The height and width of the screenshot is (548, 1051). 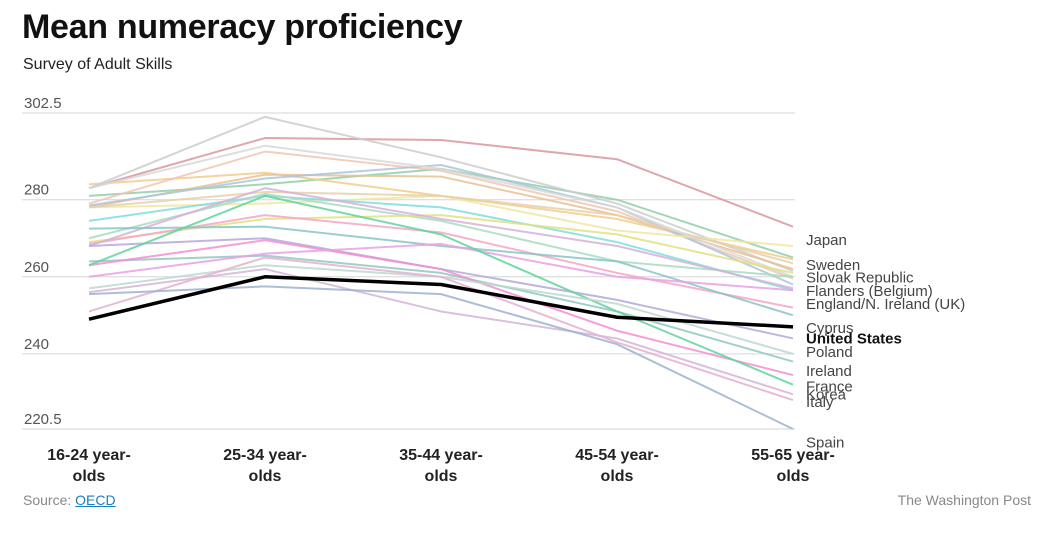 What do you see at coordinates (830, 328) in the screenshot?
I see `end-label: Cyprus` at bounding box center [830, 328].